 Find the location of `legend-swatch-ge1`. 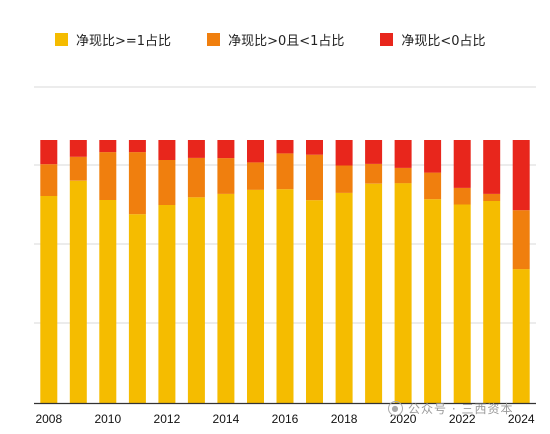

legend-swatch-ge1 is located at coordinates (61, 39).